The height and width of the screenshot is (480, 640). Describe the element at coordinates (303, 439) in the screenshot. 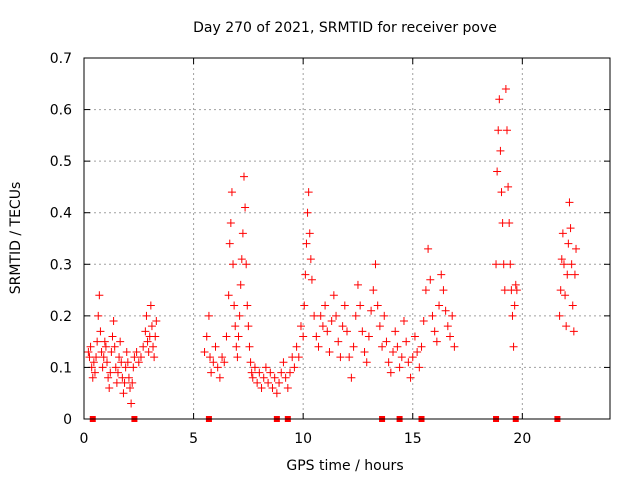

I see `x-tick-label: 10` at that location.